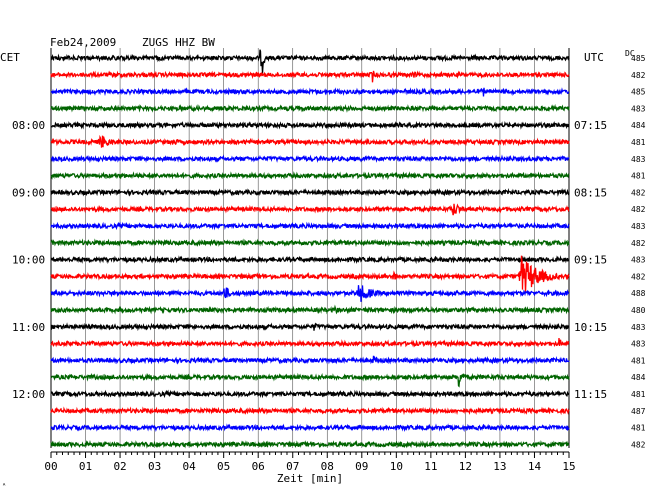 This screenshot has height=494, width=650. What do you see at coordinates (638, 411) in the screenshot?
I see `dc-value: 487` at bounding box center [638, 411].